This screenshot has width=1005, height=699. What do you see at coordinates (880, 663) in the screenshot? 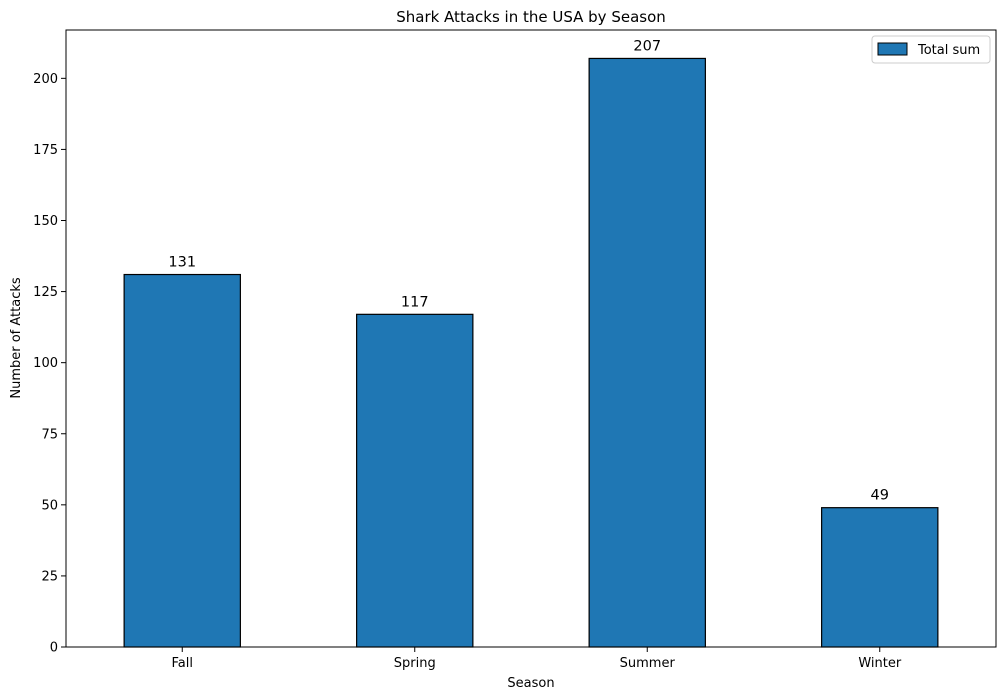
I see `x-tick-label: Winter` at bounding box center [880, 663].